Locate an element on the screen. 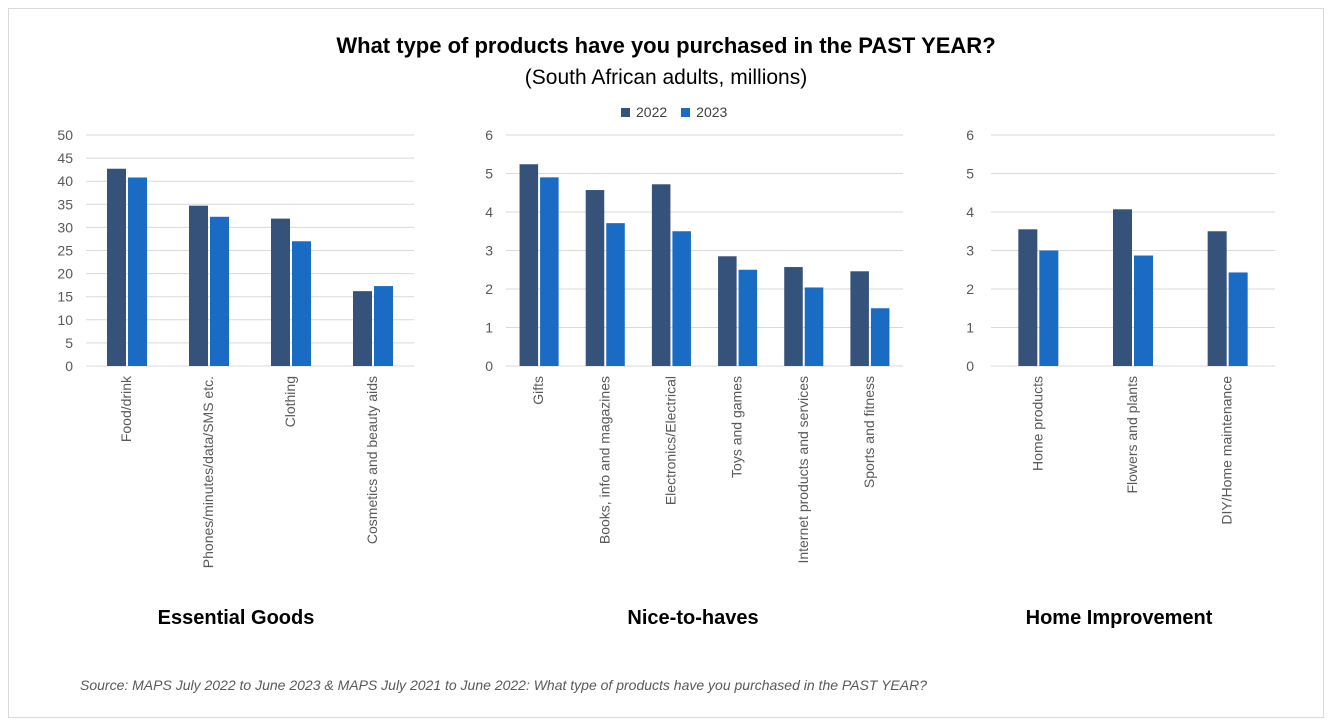 The height and width of the screenshot is (726, 1332). legend: 2022 2023 is located at coordinates (681, 112).